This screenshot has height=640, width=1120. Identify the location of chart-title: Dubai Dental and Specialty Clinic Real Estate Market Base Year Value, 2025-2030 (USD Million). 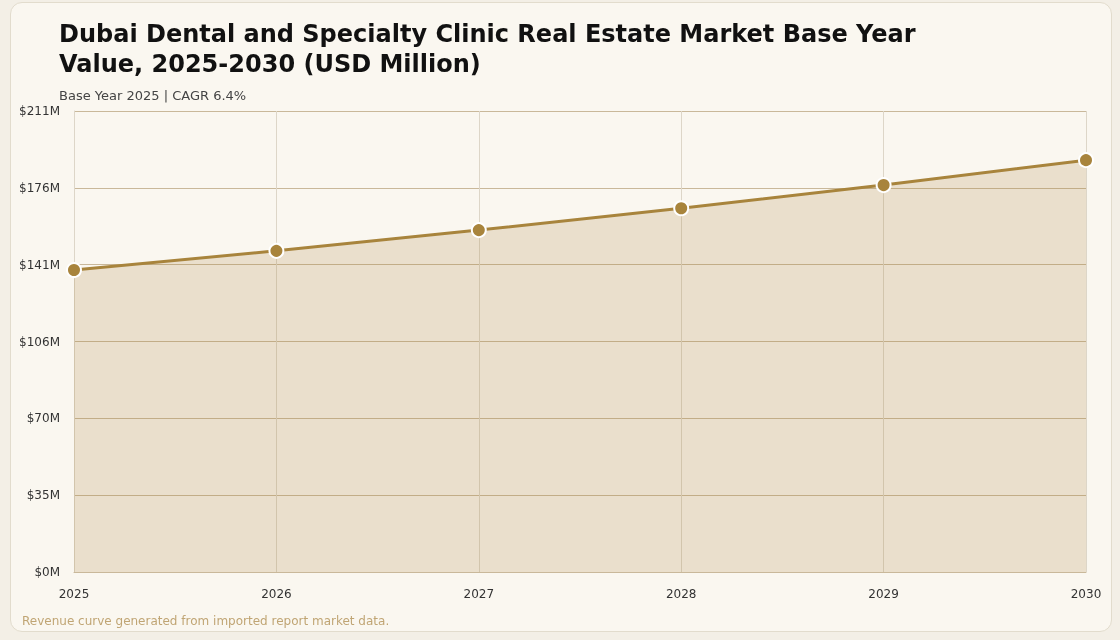
(491, 49).